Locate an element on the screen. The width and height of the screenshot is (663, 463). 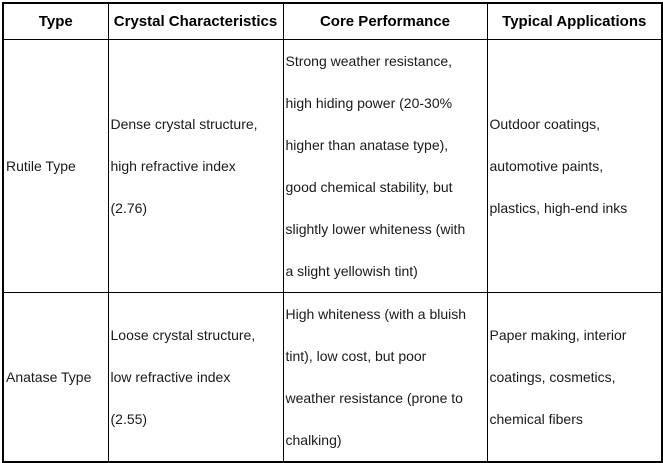
header-cell-core-performance: Core Performance is located at coordinates (385, 21).